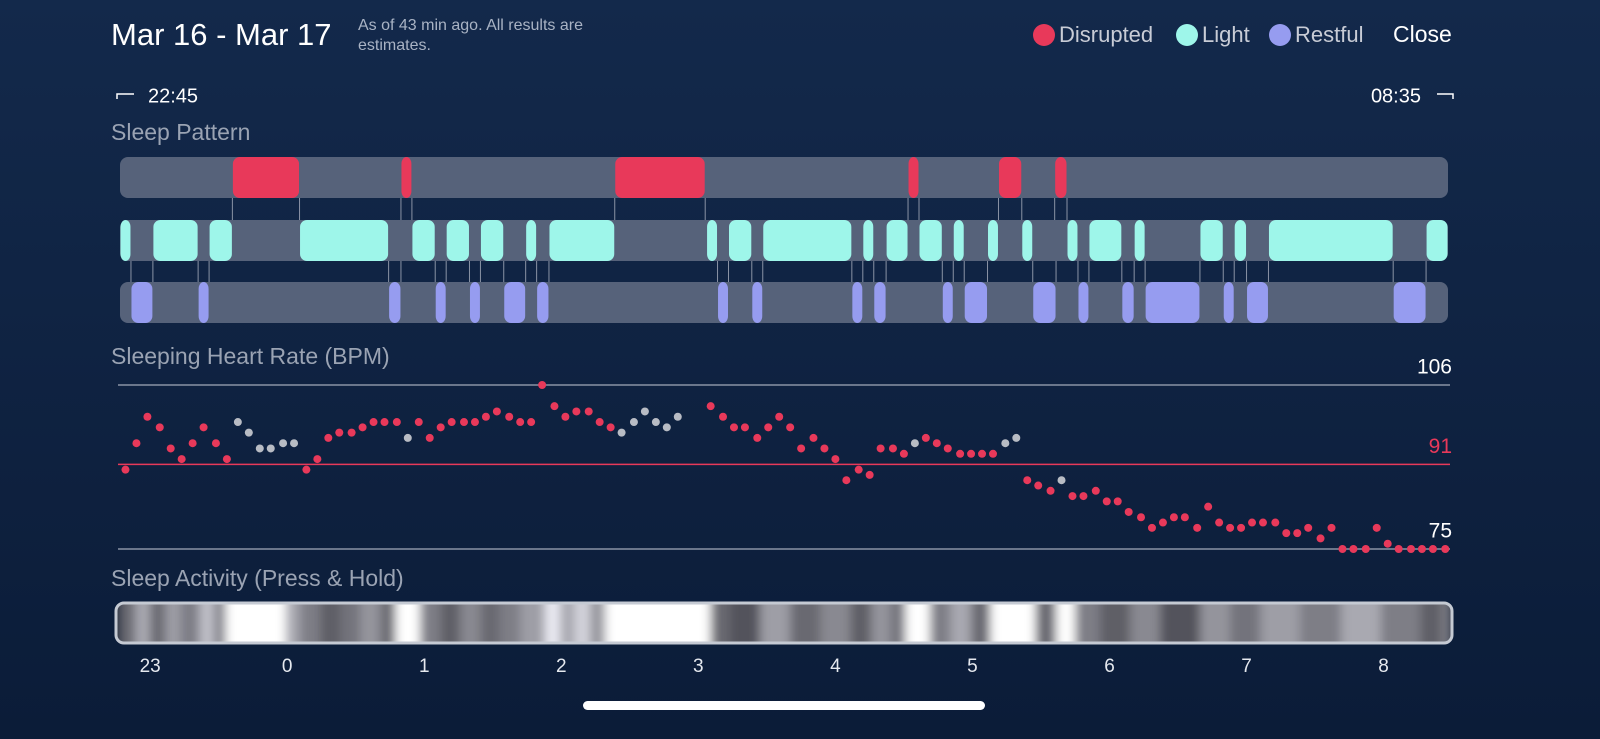 The image size is (1600, 739). I want to click on section-title: Sleep Activity (Press & Hold), so click(257, 578).